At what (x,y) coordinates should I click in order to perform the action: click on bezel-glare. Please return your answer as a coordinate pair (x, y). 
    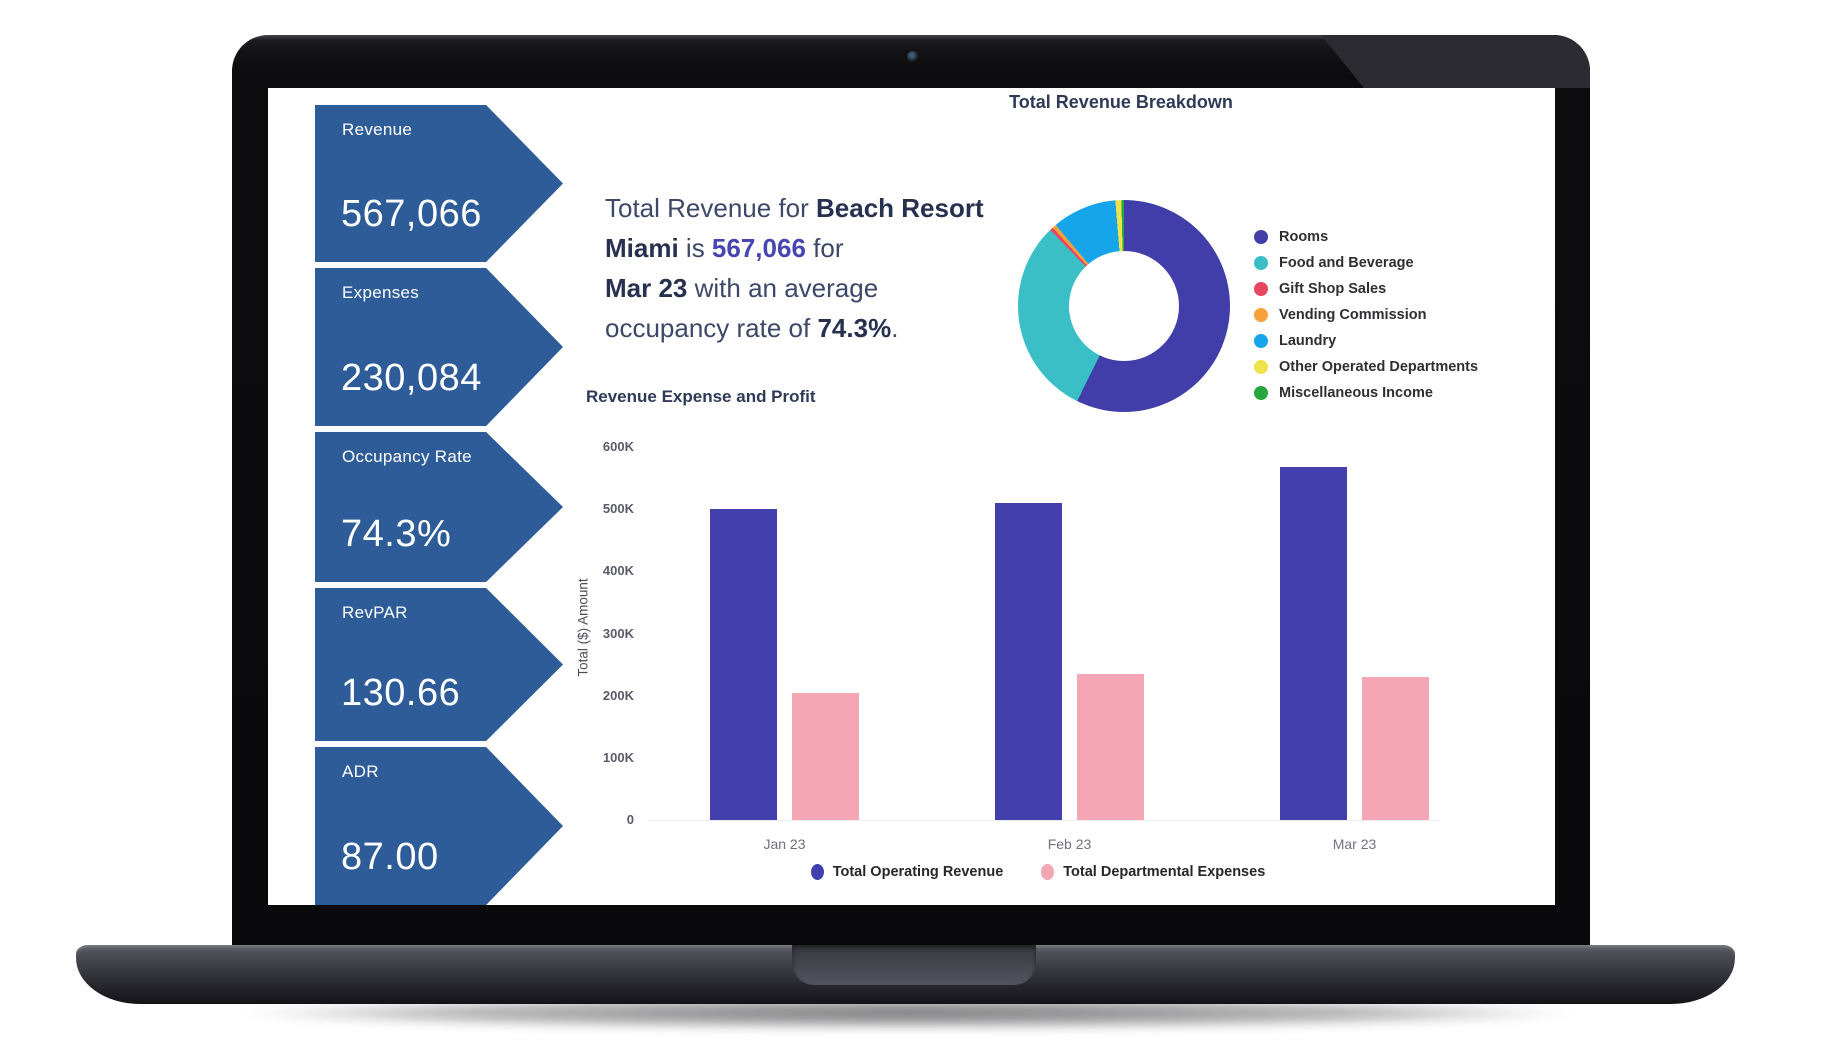
    Looking at the image, I should click on (1455, 61).